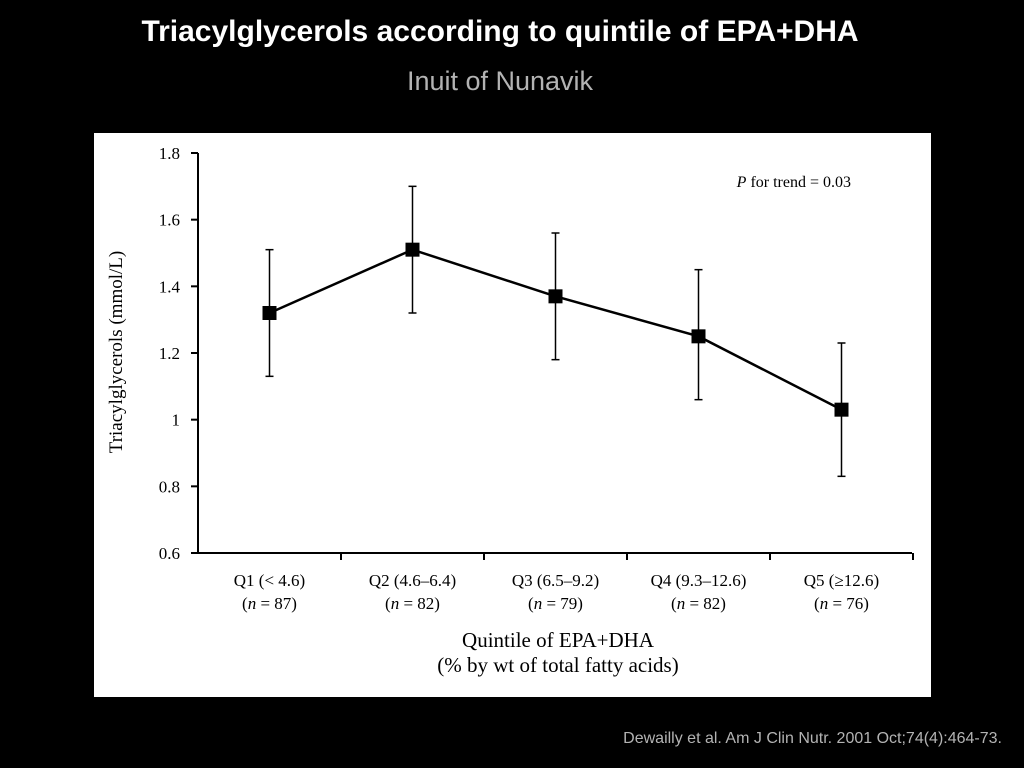  I want to click on x-tick-label: Q1 (< 4.6), so click(269, 580).